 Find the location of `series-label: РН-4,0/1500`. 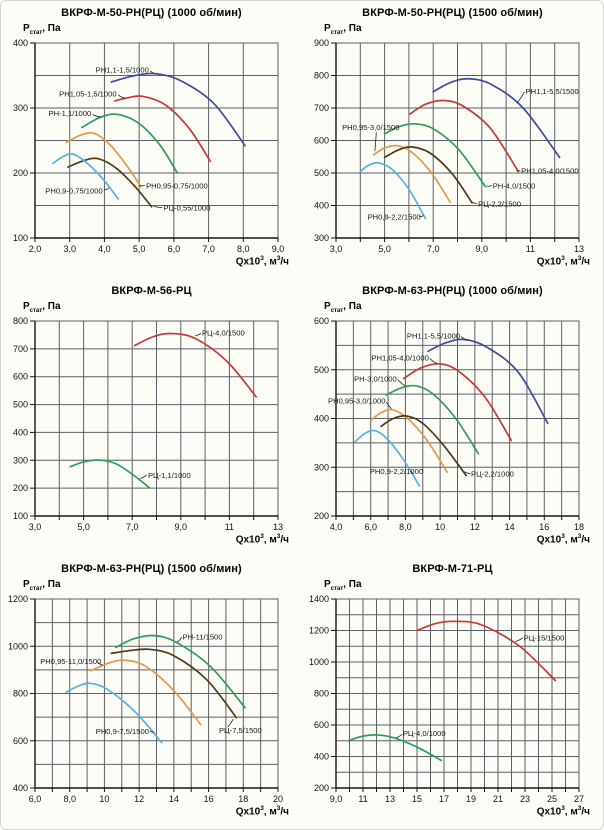

series-label: РН-4,0/1500 is located at coordinates (514, 185).